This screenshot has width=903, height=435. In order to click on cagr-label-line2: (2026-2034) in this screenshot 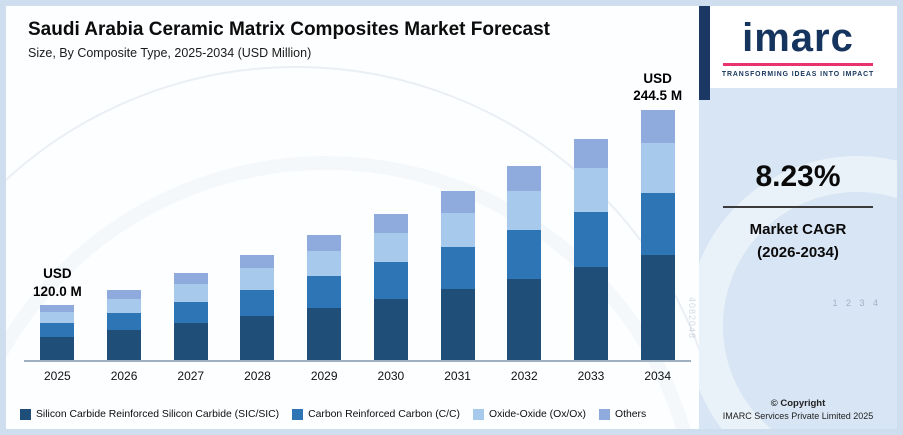, I will do `click(798, 253)`.